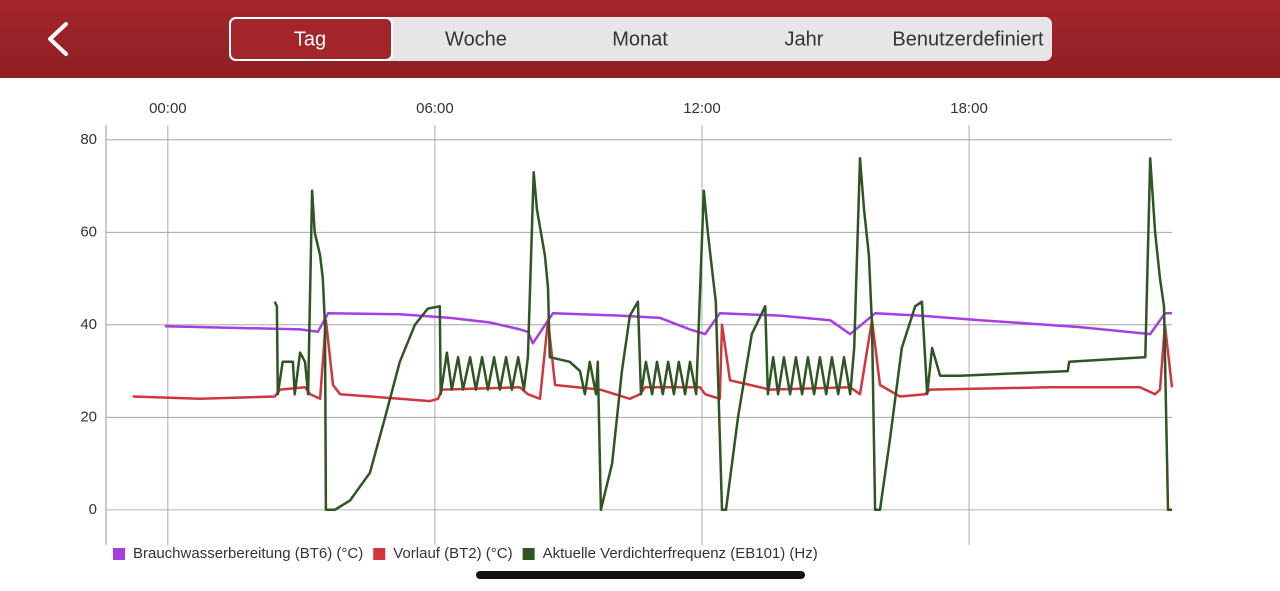 Image resolution: width=1280 pixels, height=591 pixels. I want to click on tab: Woche, so click(476, 39).